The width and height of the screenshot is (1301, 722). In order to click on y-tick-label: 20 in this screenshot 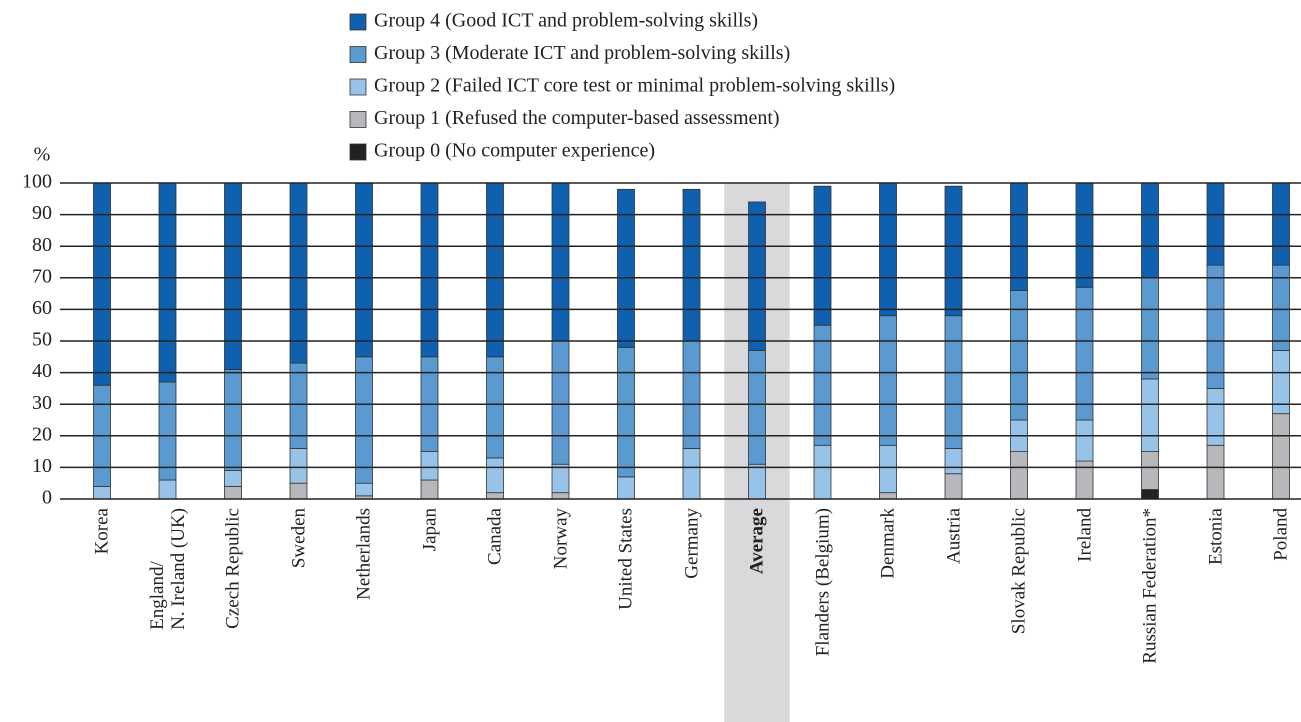, I will do `click(42, 434)`.